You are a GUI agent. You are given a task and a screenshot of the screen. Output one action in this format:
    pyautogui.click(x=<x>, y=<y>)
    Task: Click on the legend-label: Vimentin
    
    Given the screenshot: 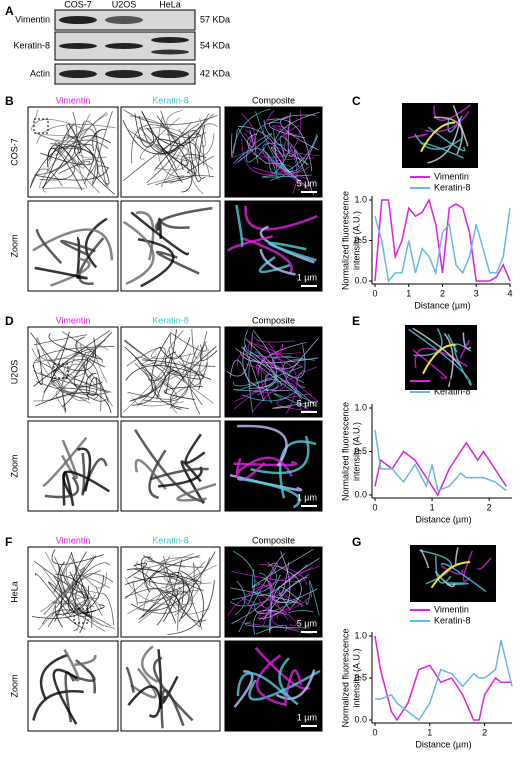 What is the action you would take?
    pyautogui.click(x=451, y=609)
    